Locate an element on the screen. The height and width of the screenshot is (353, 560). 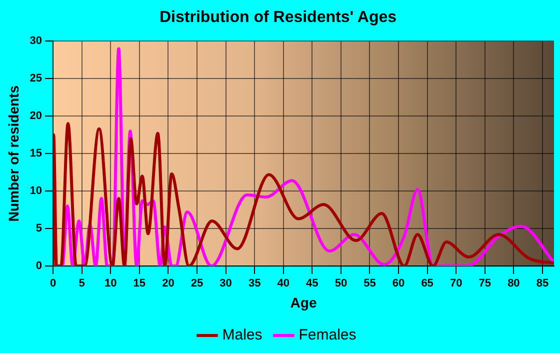
x-tick-label: 50 is located at coordinates (341, 284).